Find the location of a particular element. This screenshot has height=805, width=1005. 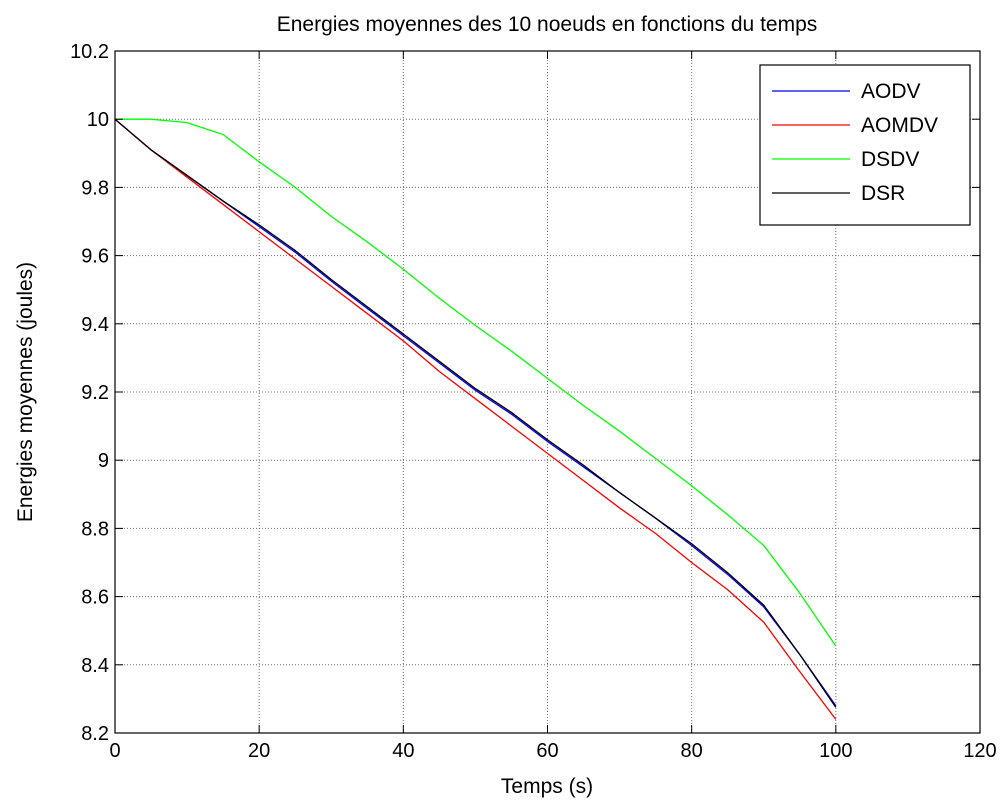

y-tick-label: 10.2 is located at coordinates (89, 52).